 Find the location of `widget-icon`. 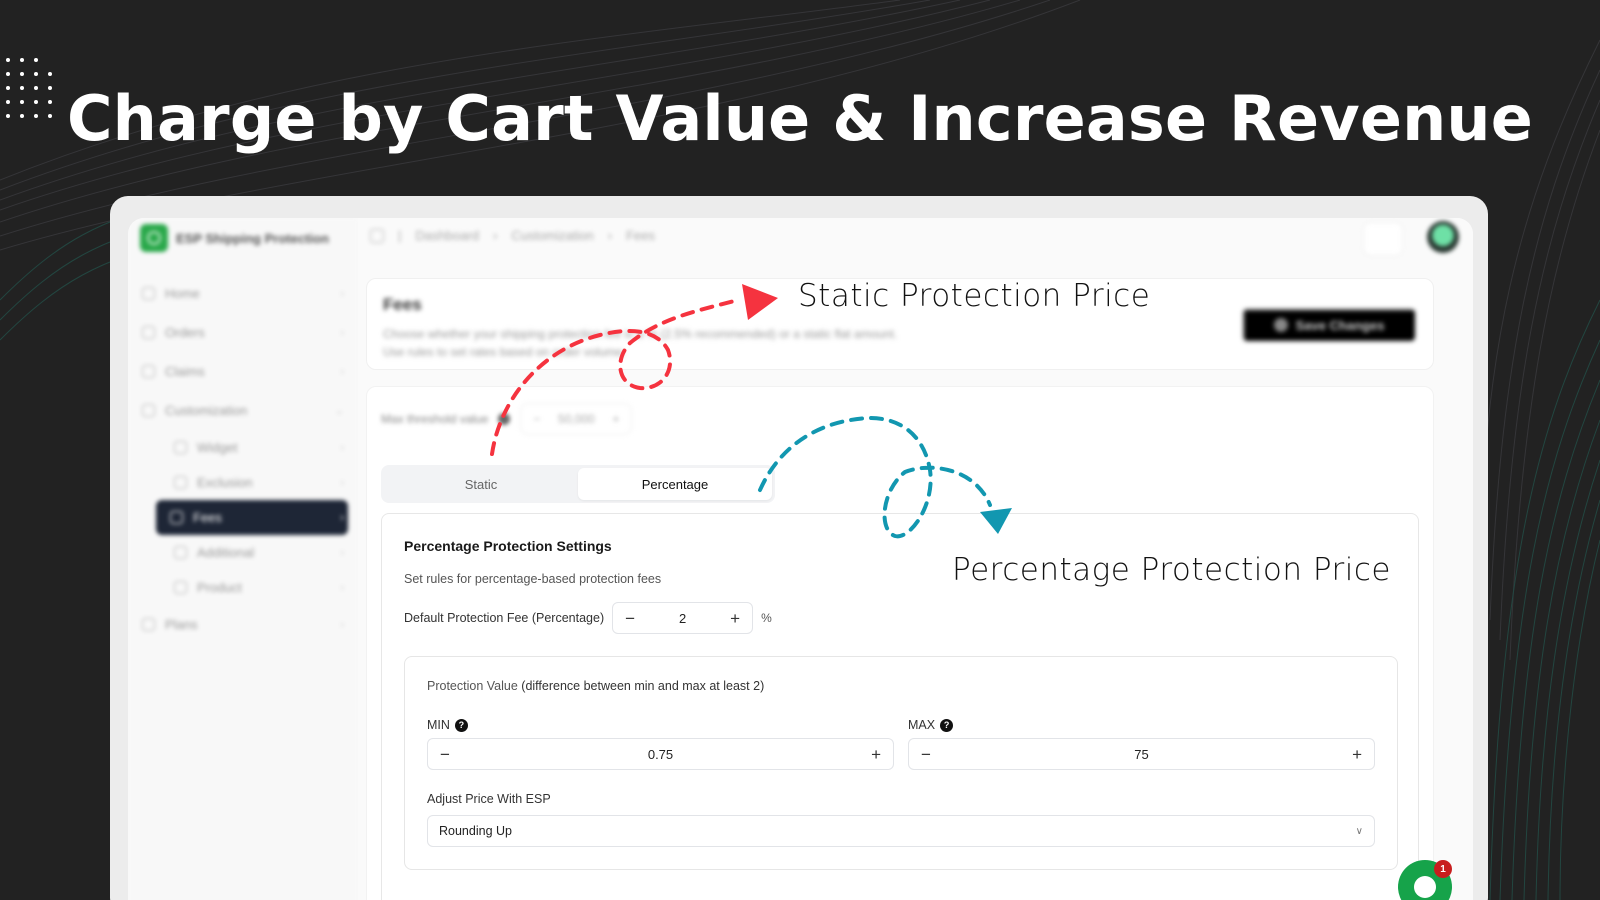

widget-icon is located at coordinates (180, 447).